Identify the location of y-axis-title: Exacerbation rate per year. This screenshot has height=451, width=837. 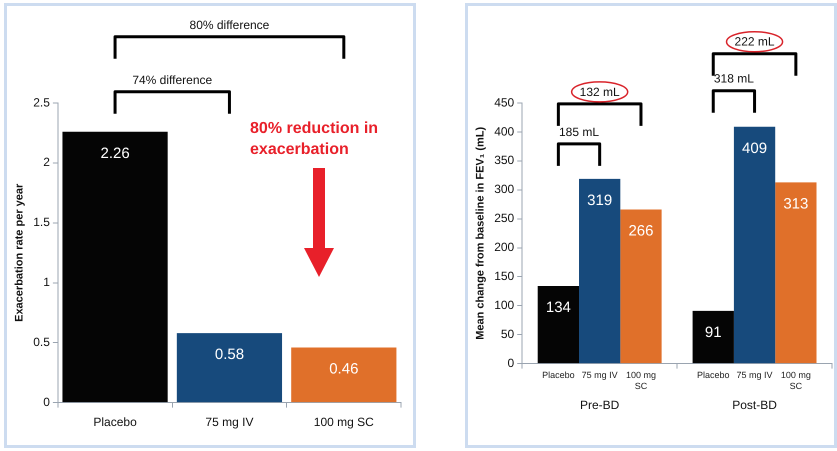
(20, 252).